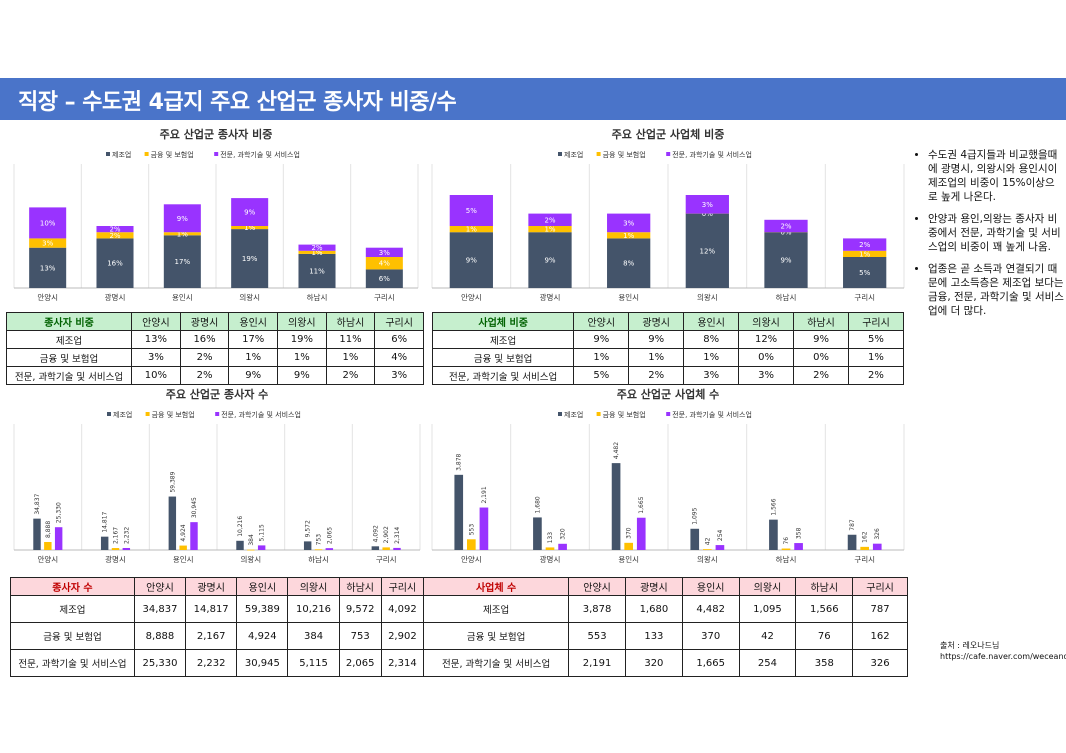 Image resolution: width=1066 pixels, height=753 pixels. Describe the element at coordinates (824, 636) in the screenshot. I see `table-cell: 76` at that location.